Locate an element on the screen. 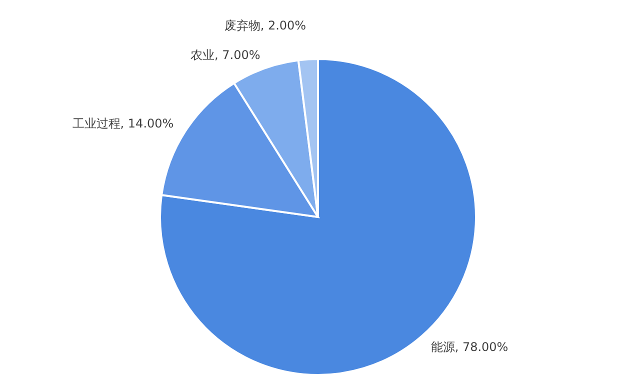 The width and height of the screenshot is (642, 382). slice-label: 废弃物, 2.00% is located at coordinates (265, 25).